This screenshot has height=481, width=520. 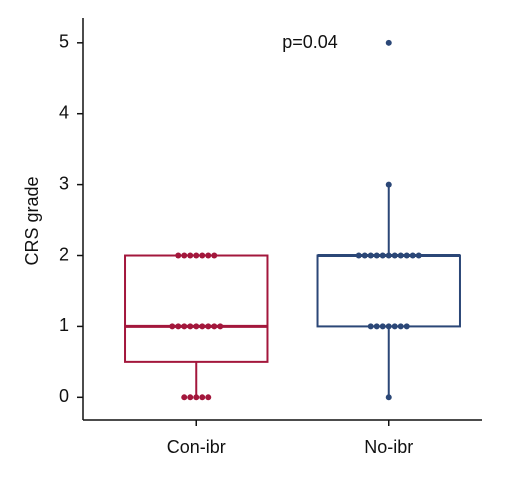 I want to click on y-tick-label: 2, so click(x=64, y=254).